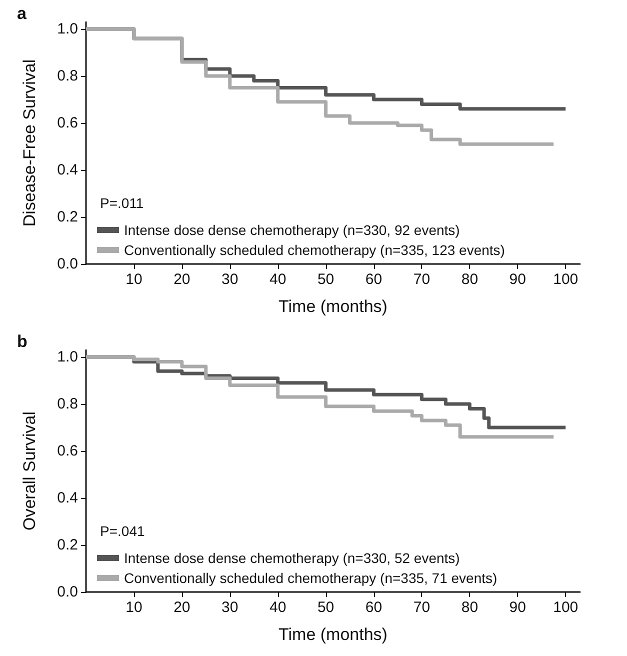 This screenshot has width=627, height=656. What do you see at coordinates (292, 558) in the screenshot?
I see `legend-label: Intense dose dense chemotherapy (n=330, 52 events)` at bounding box center [292, 558].